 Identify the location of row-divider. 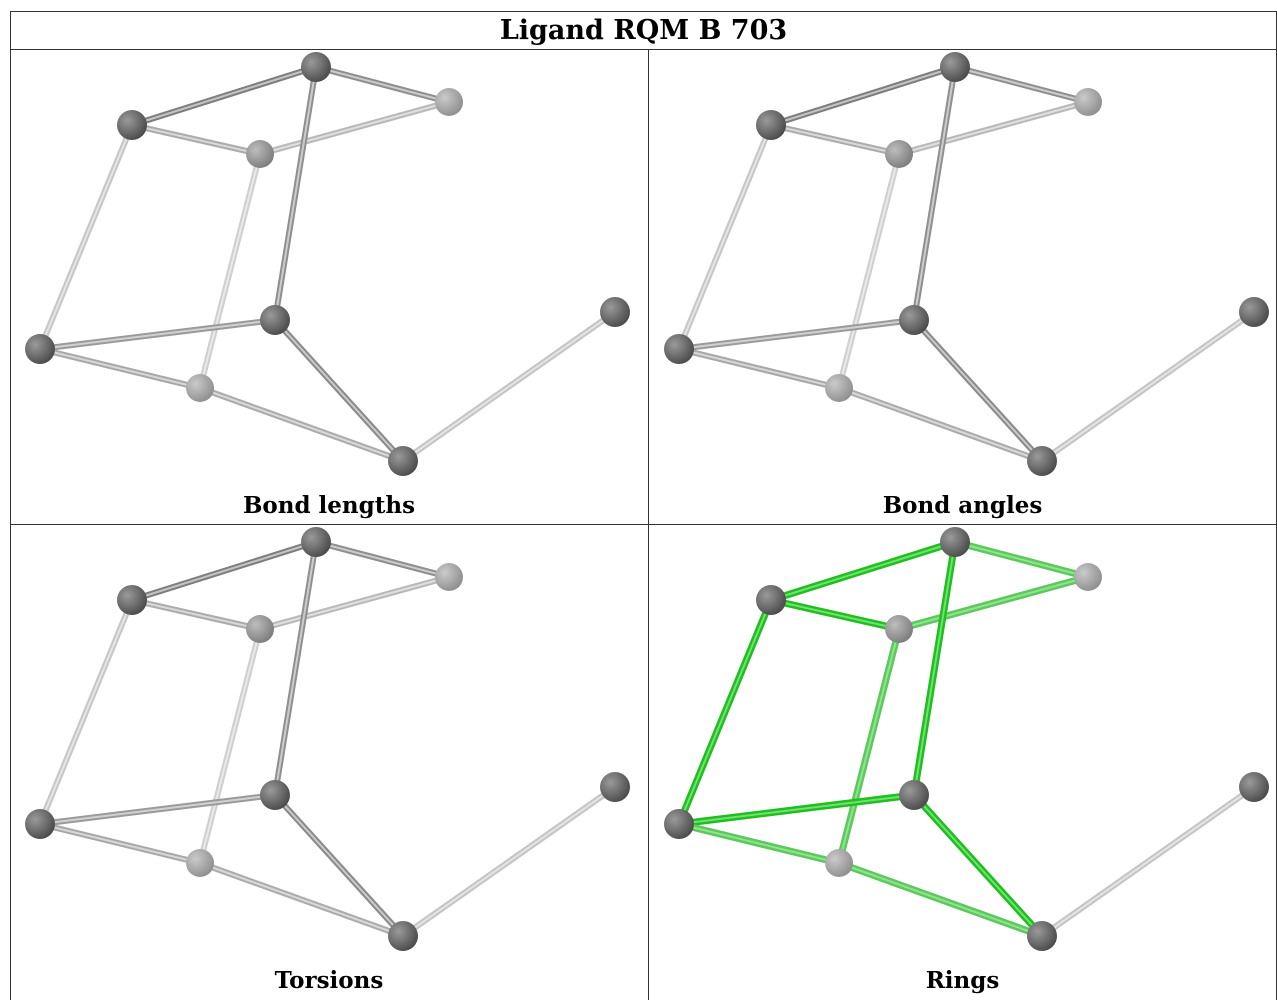
(643, 524).